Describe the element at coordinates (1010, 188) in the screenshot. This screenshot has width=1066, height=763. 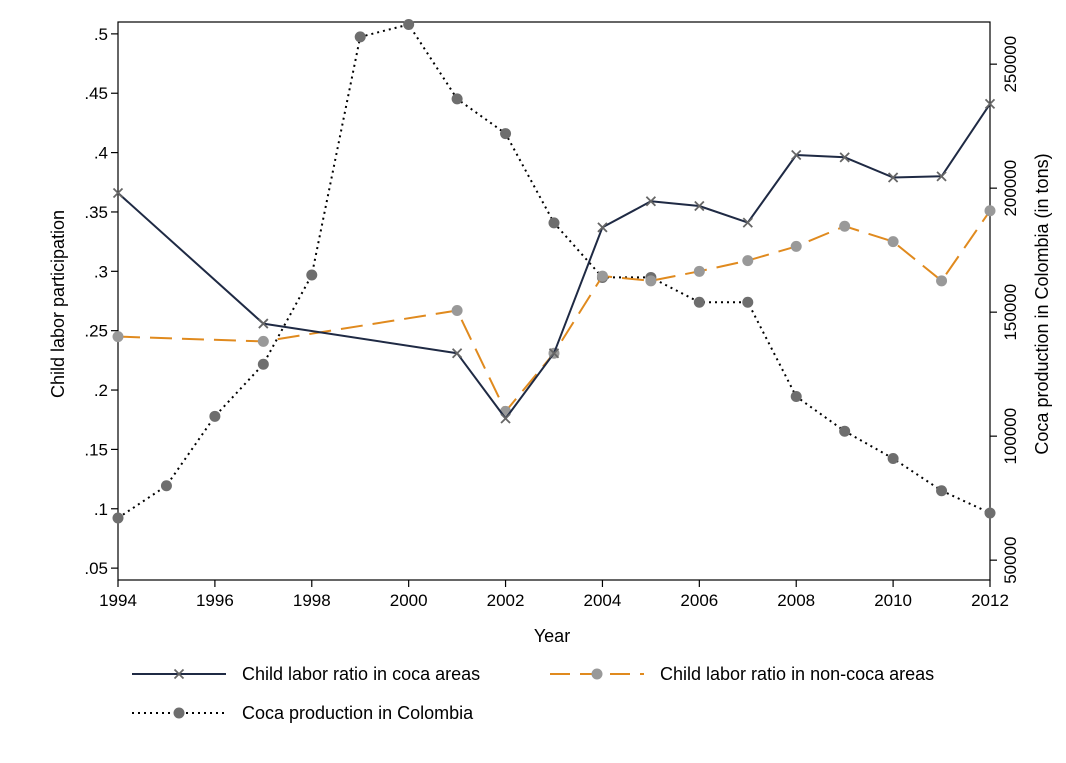
I see `y2-tick-label: 200000` at that location.